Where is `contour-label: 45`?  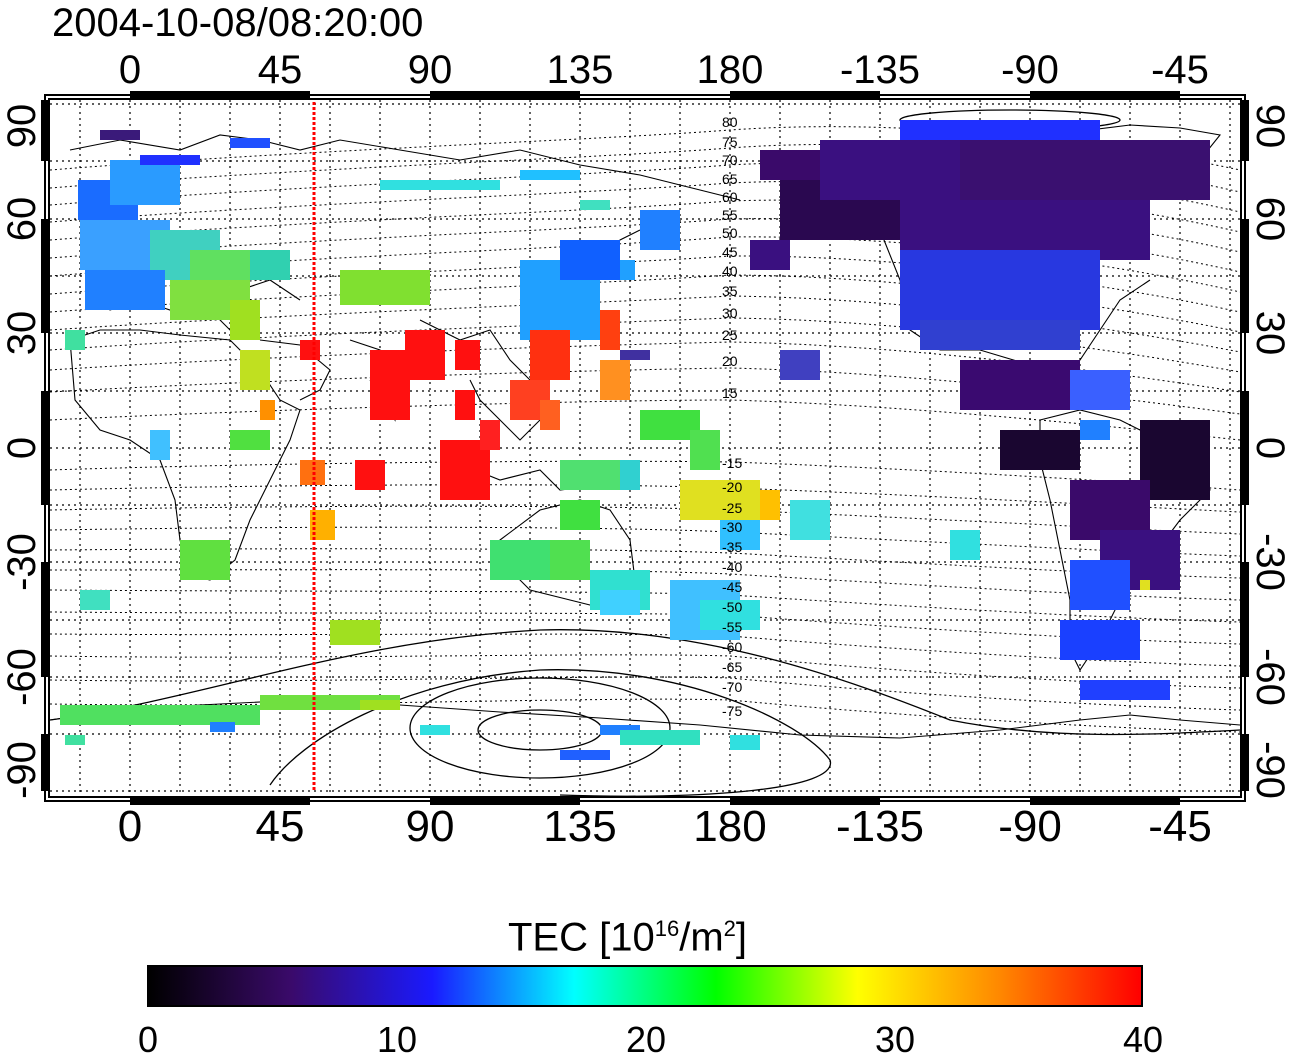 contour-label: 45 is located at coordinates (730, 252).